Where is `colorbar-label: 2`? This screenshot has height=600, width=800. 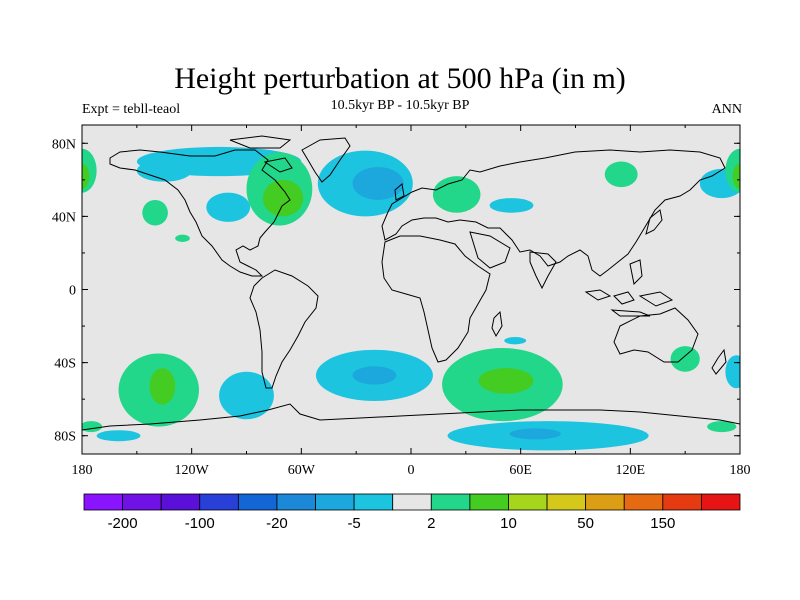
colorbar-label: 2 is located at coordinates (431, 523).